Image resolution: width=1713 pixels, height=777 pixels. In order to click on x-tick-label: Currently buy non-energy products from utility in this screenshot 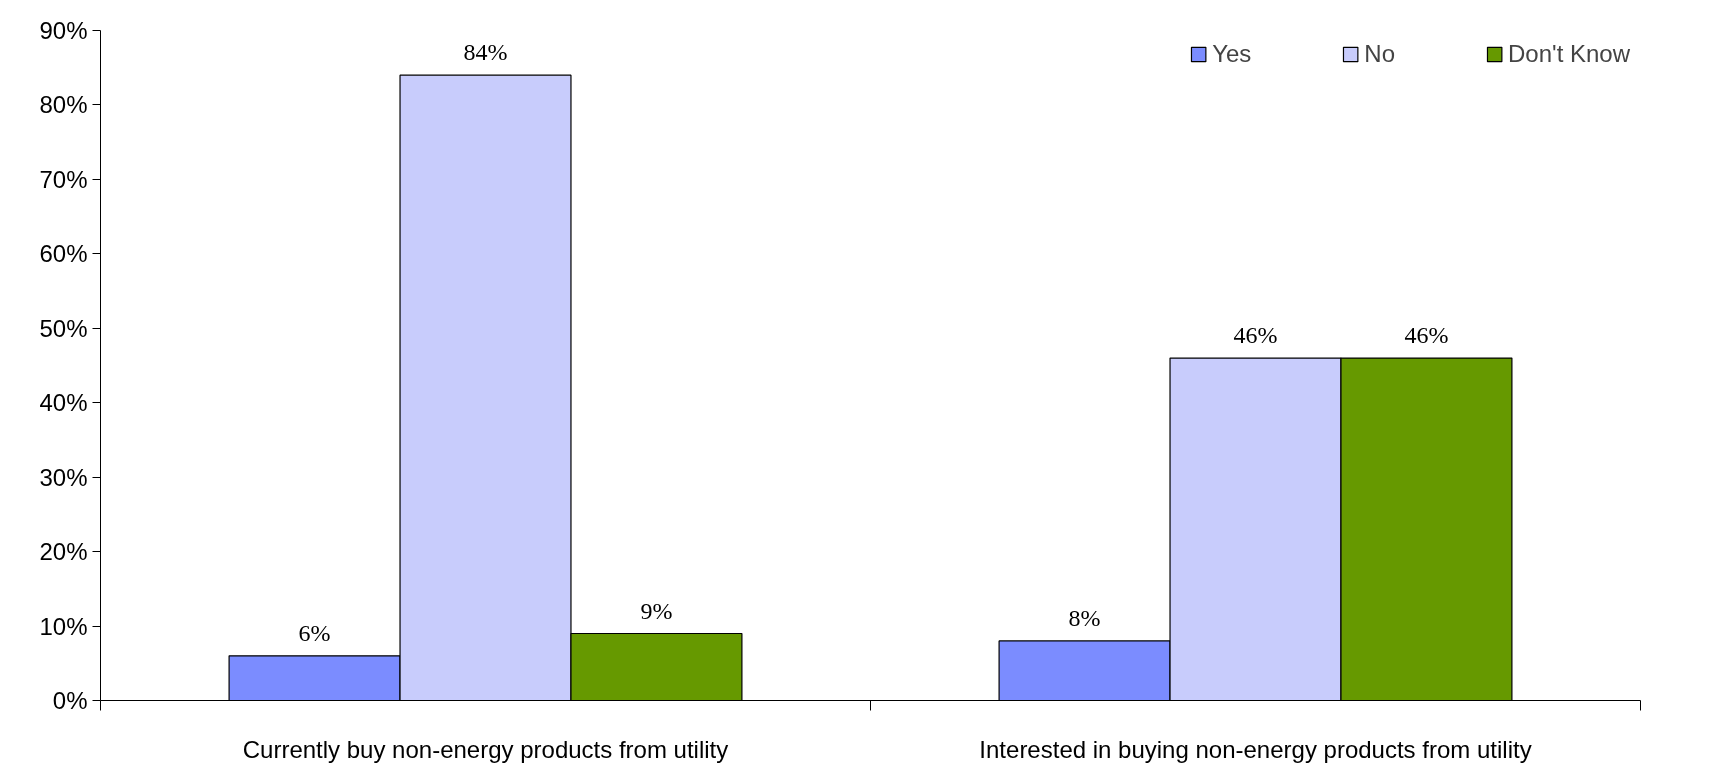, I will do `click(485, 749)`.